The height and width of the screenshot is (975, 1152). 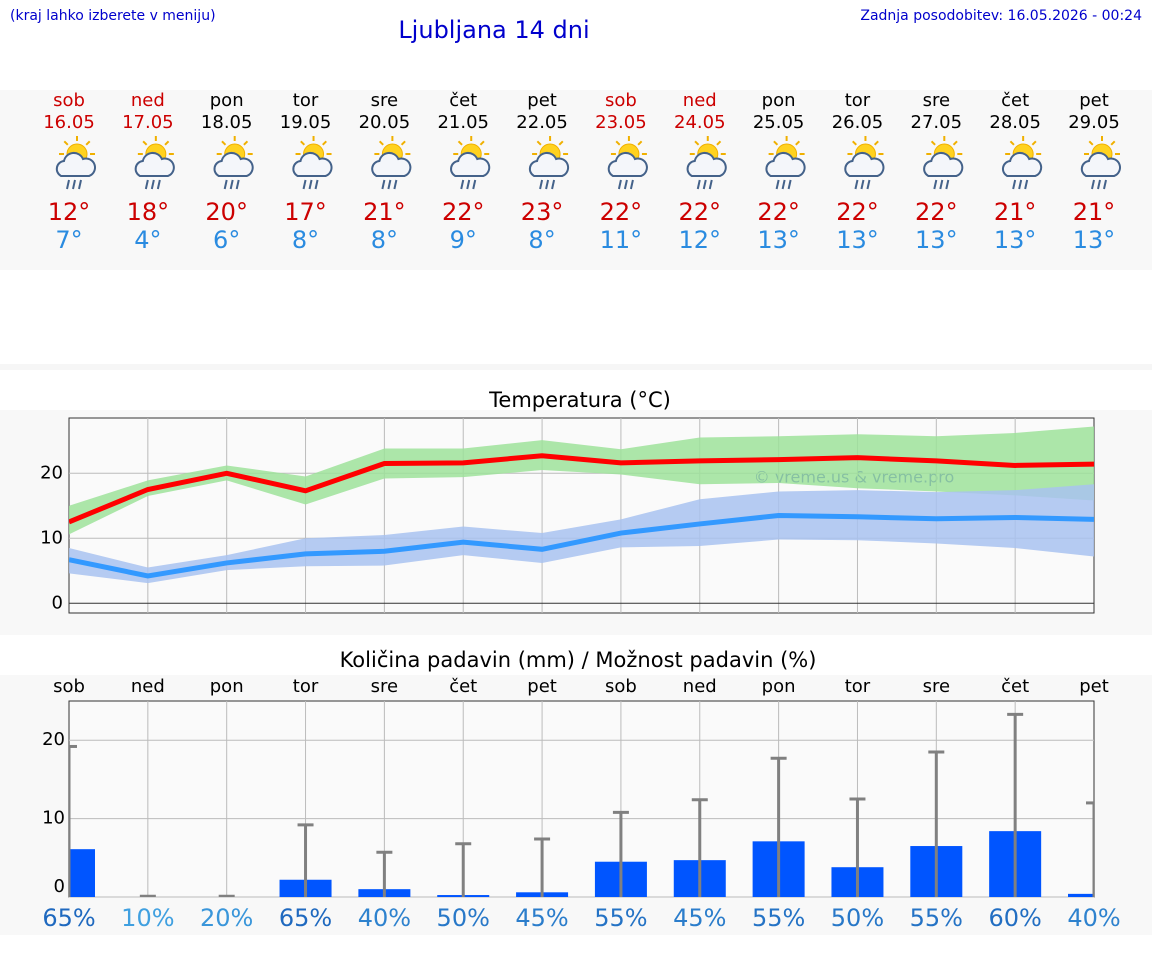 I want to click on date: 18.05, so click(x=227, y=122).